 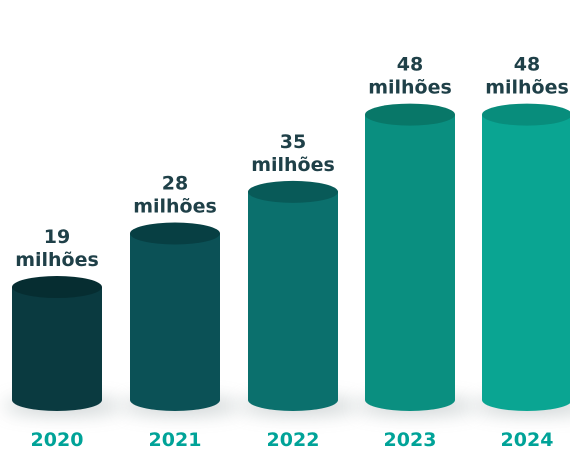 I want to click on category-label: 2024, so click(x=527, y=440).